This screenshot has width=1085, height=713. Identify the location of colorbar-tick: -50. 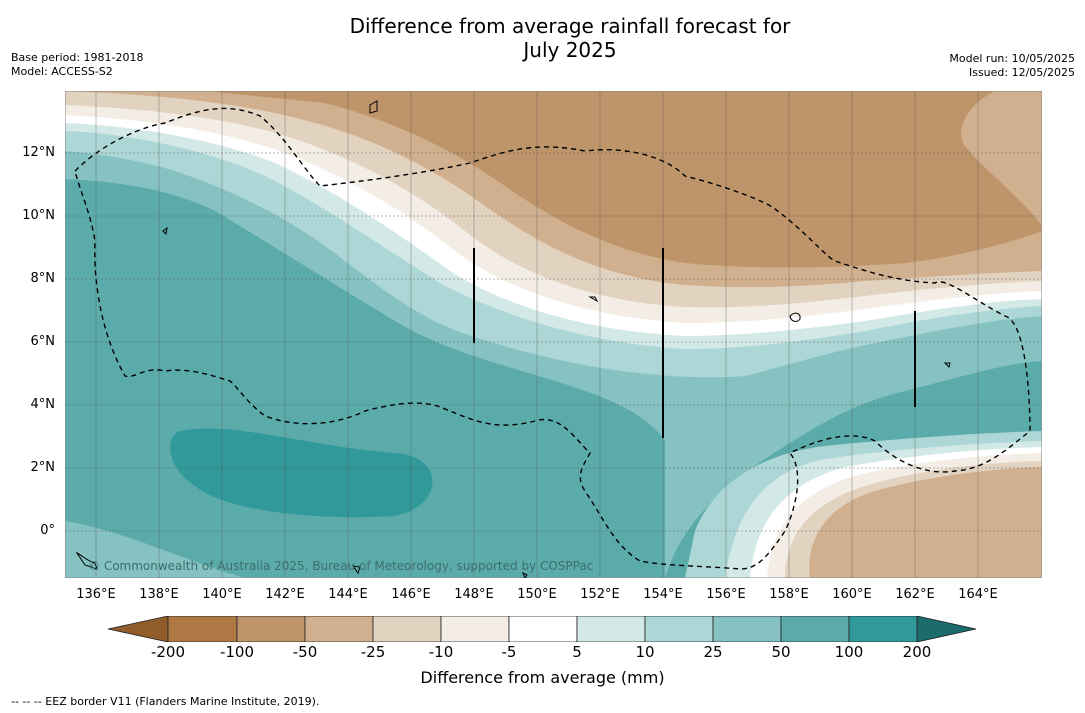
(305, 652).